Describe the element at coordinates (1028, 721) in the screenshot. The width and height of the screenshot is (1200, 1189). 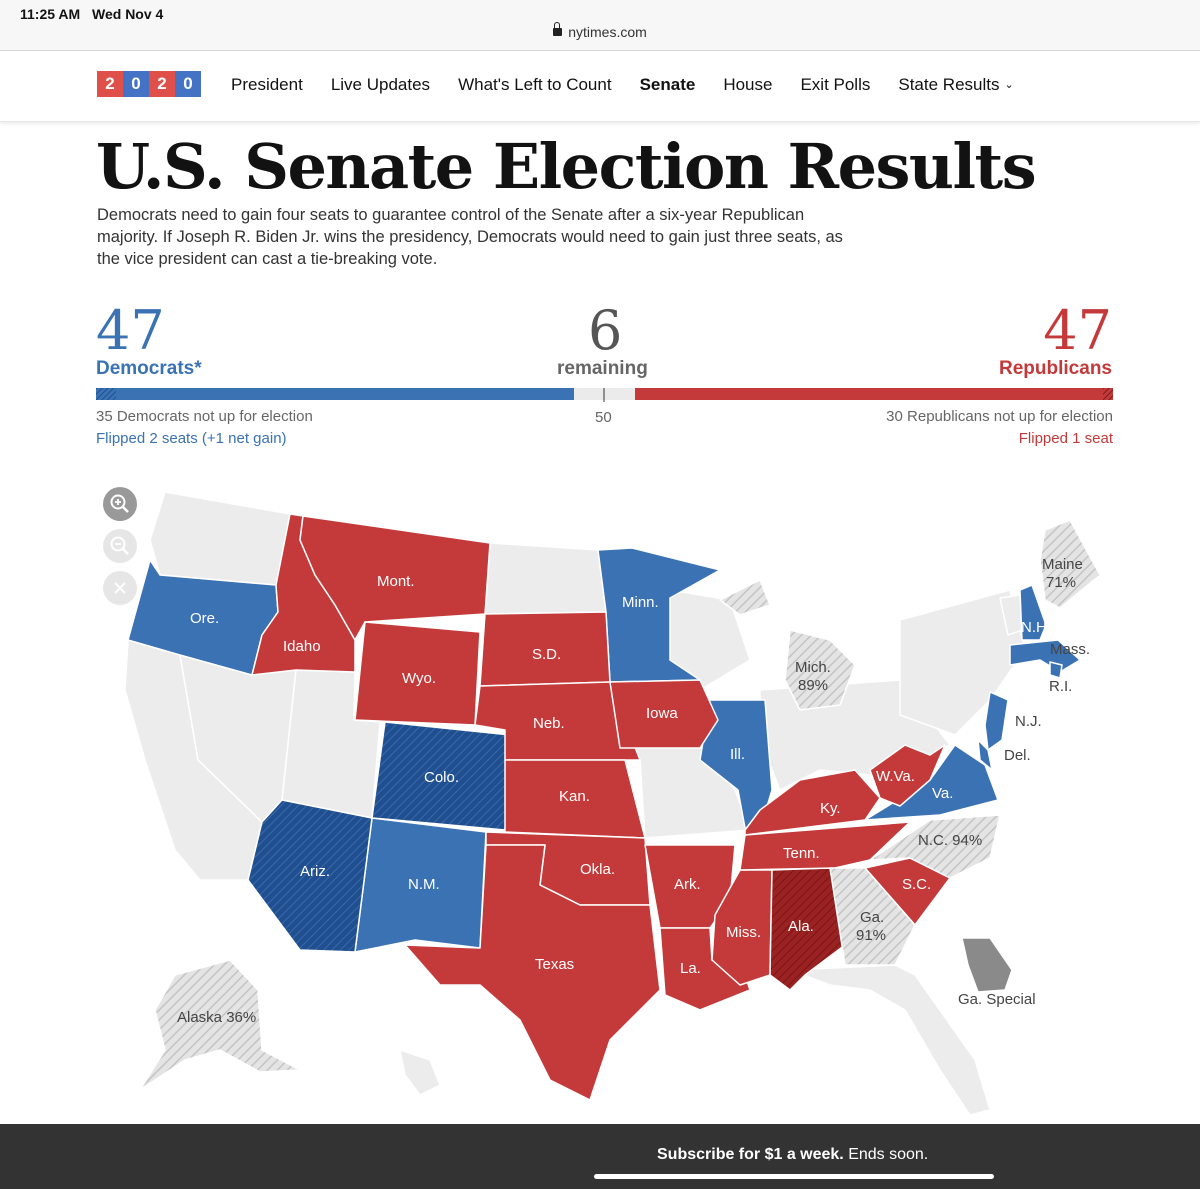
I see `state-label: N.J.` at that location.